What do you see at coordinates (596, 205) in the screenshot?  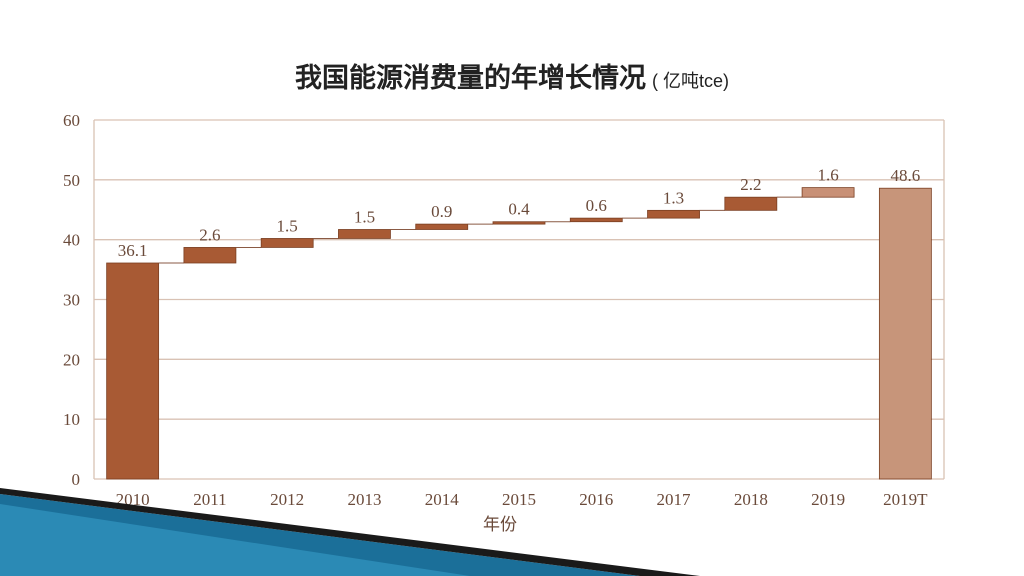 I see `data-label: 0.6` at bounding box center [596, 205].